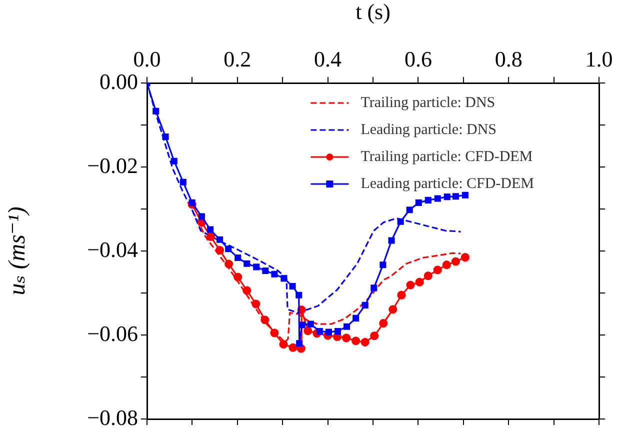 The image size is (627, 443). I want to click on y-tick-label: −0.06, so click(112, 333).